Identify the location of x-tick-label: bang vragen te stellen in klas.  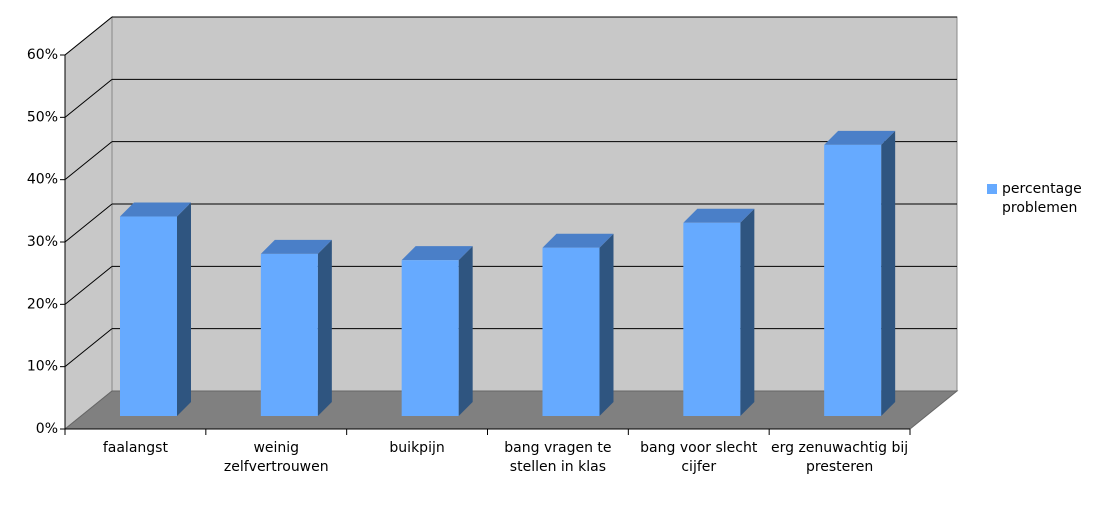
(558, 457).